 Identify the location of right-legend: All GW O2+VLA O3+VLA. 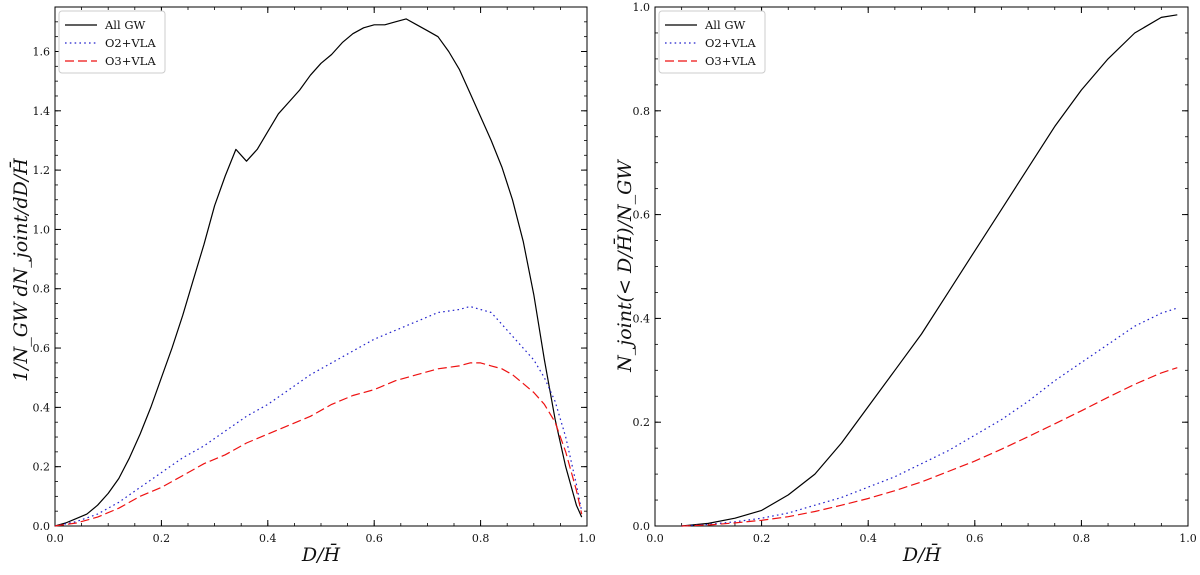
(712, 42).